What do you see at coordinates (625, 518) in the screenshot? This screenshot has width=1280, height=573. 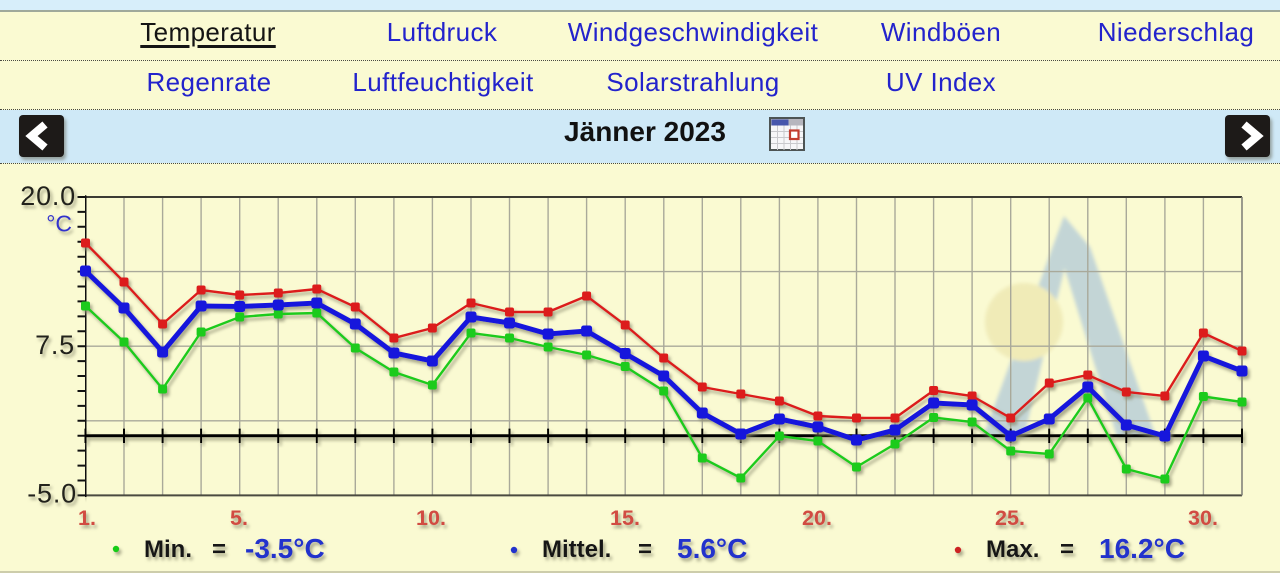 I see `svg-text: 15.` at bounding box center [625, 518].